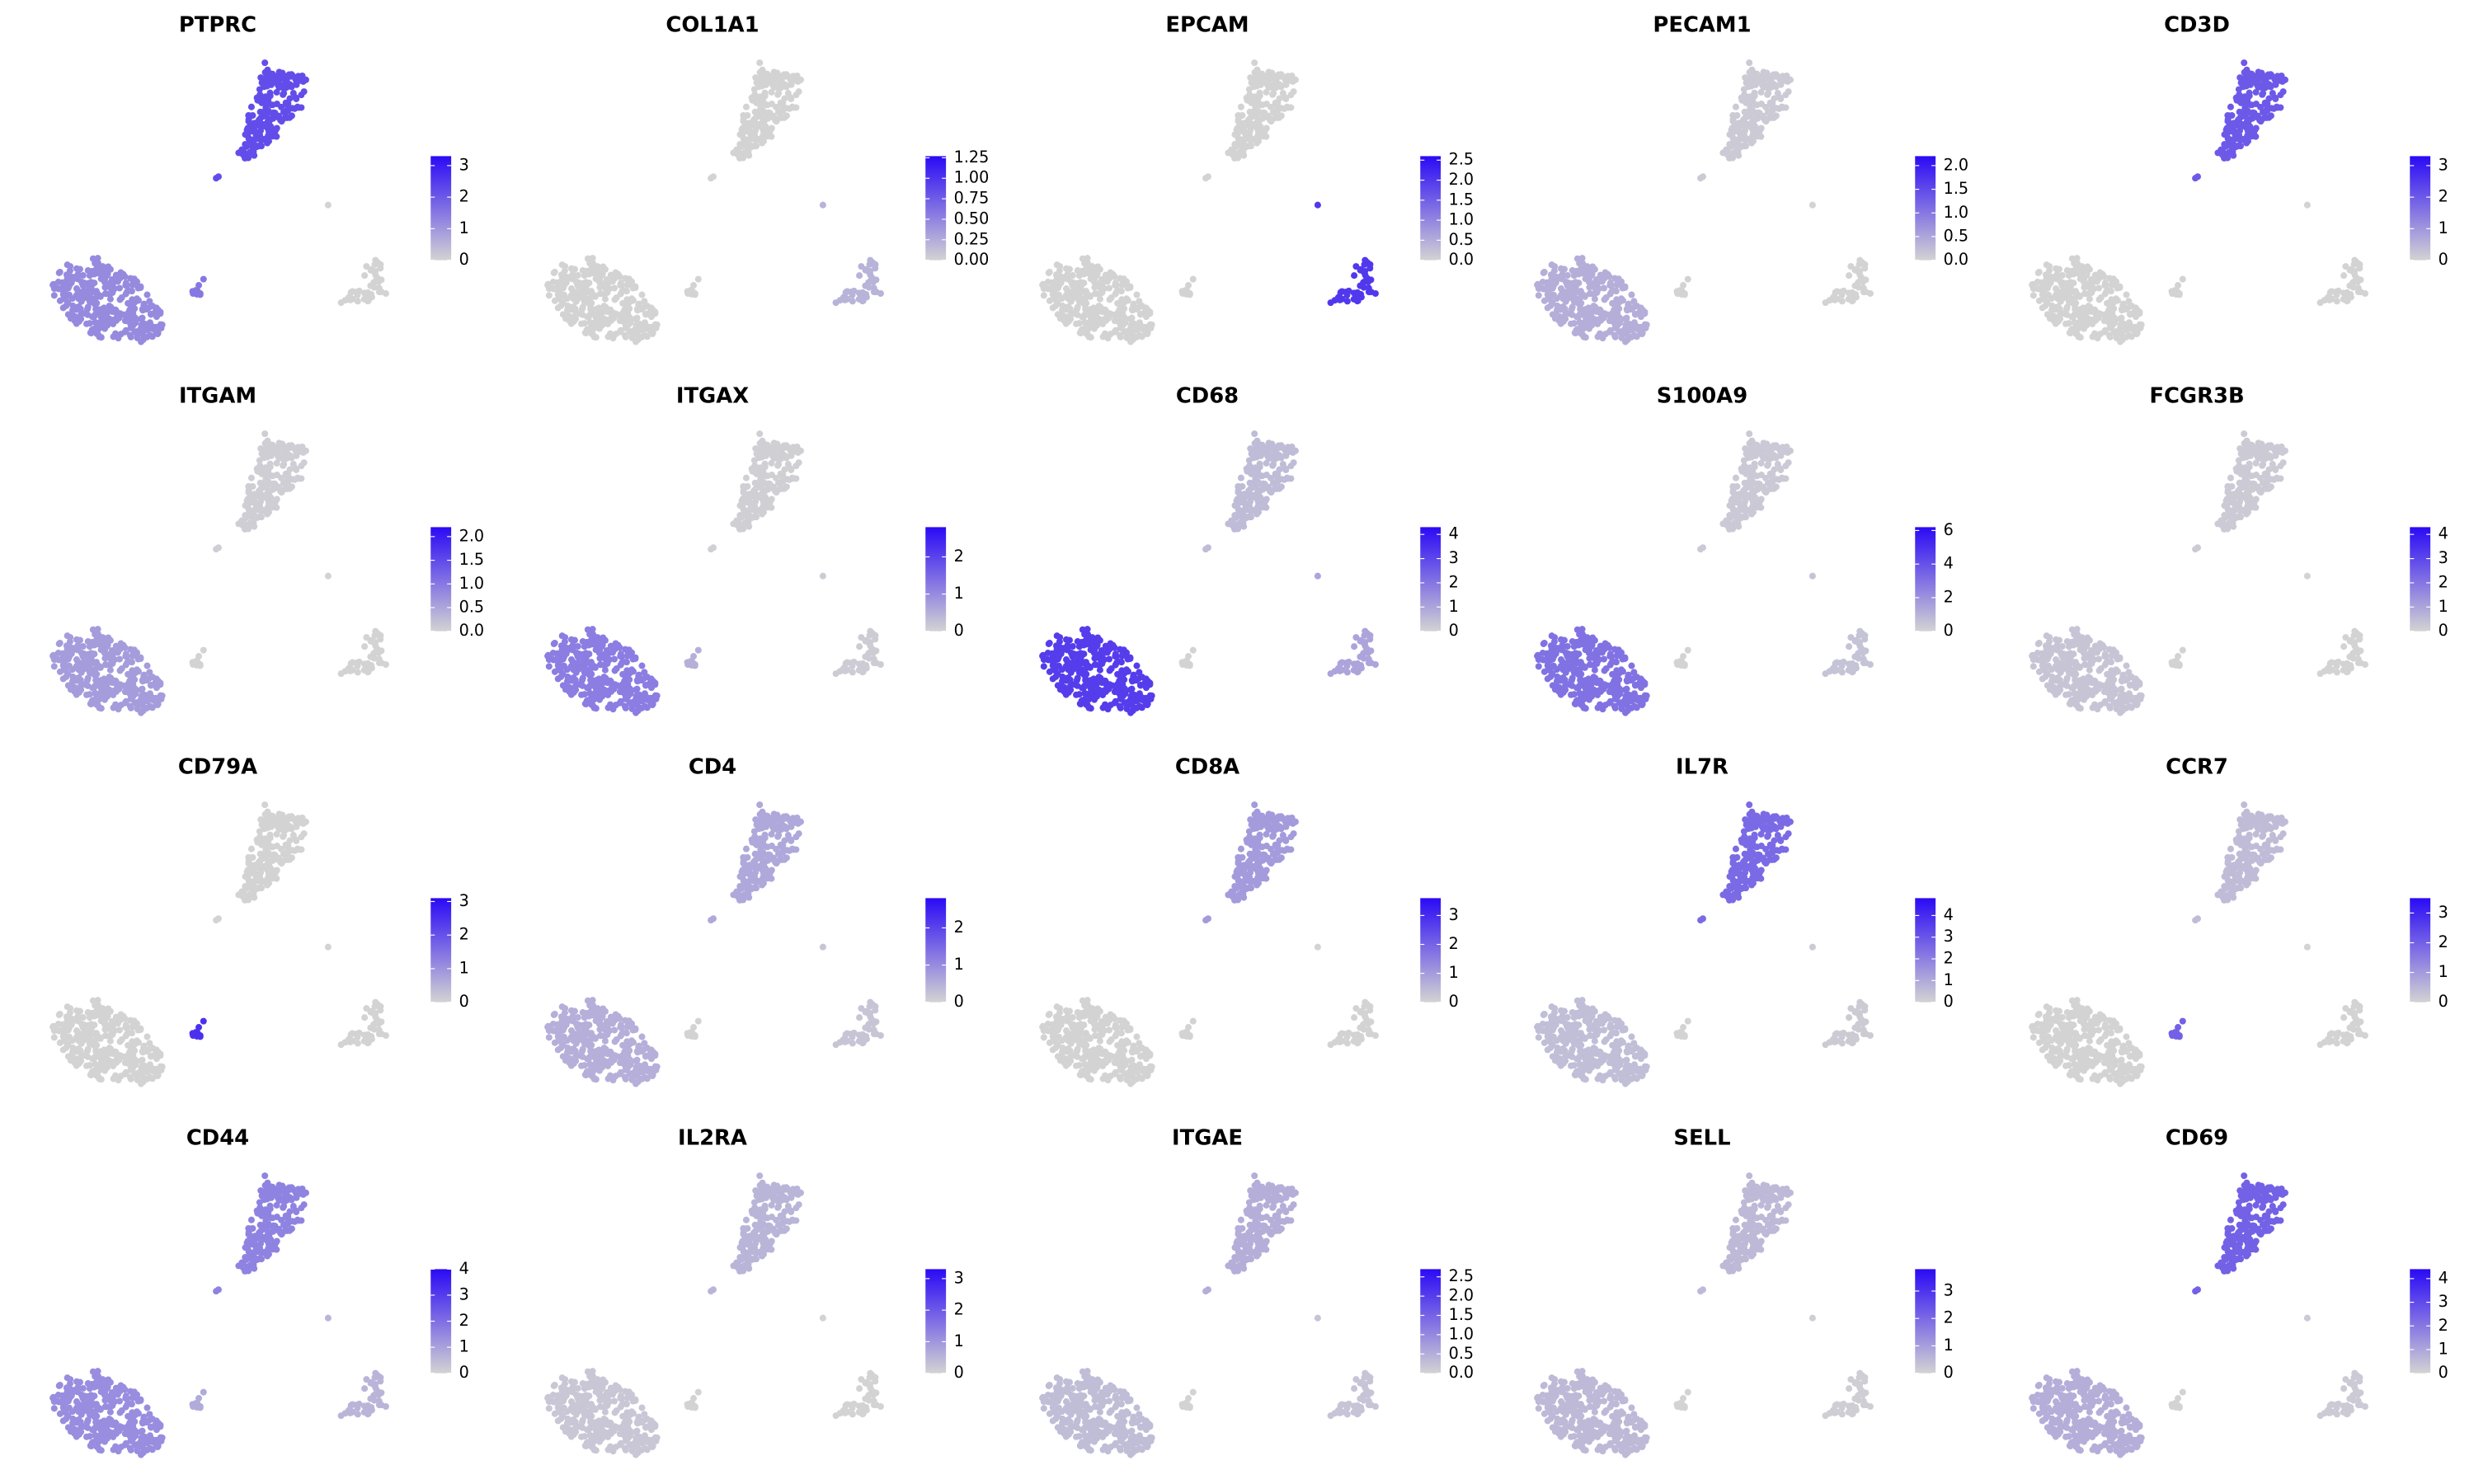 The width and height of the screenshot is (2474, 1484). Describe the element at coordinates (1461, 159) in the screenshot. I see `colorbar-tick-label: 2.5` at that location.